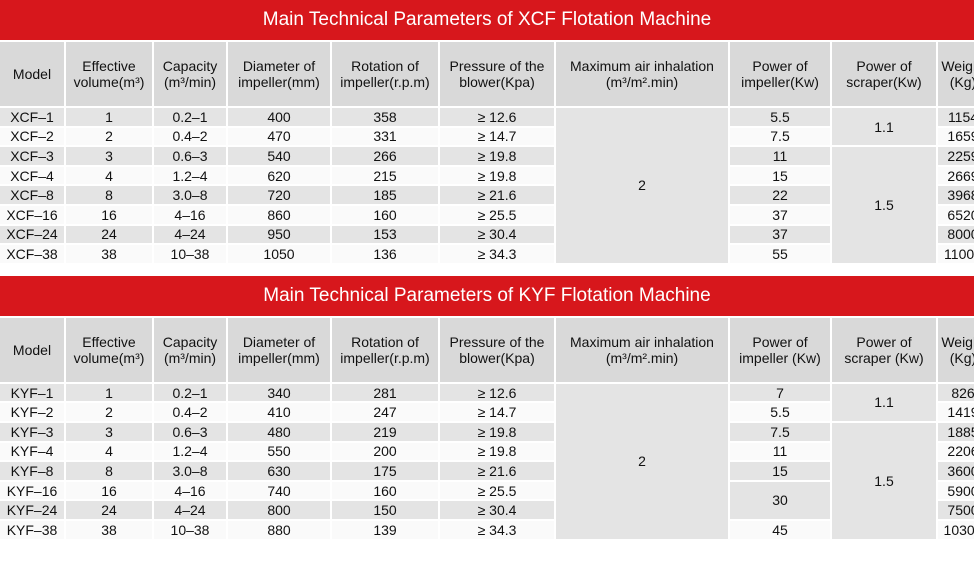 The image size is (974, 571). Describe the element at coordinates (279, 117) in the screenshot. I see `cell-diameter: 400` at that location.